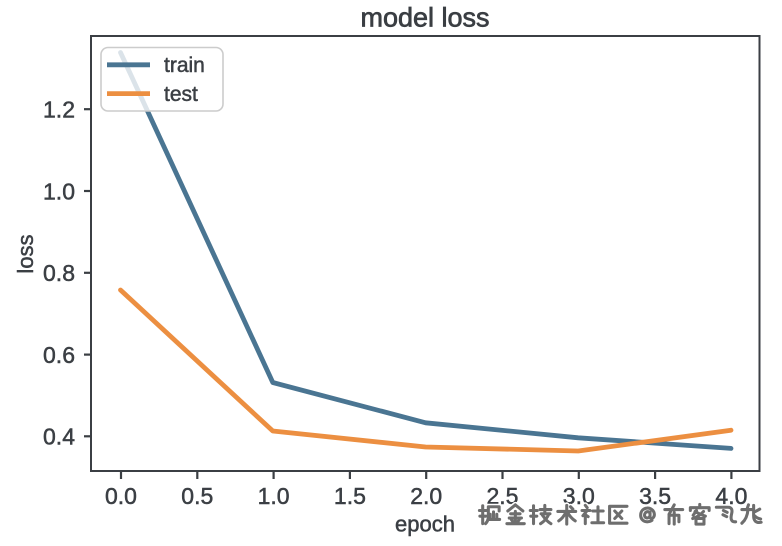  What do you see at coordinates (25, 253) in the screenshot?
I see `svg-text: loss` at bounding box center [25, 253].